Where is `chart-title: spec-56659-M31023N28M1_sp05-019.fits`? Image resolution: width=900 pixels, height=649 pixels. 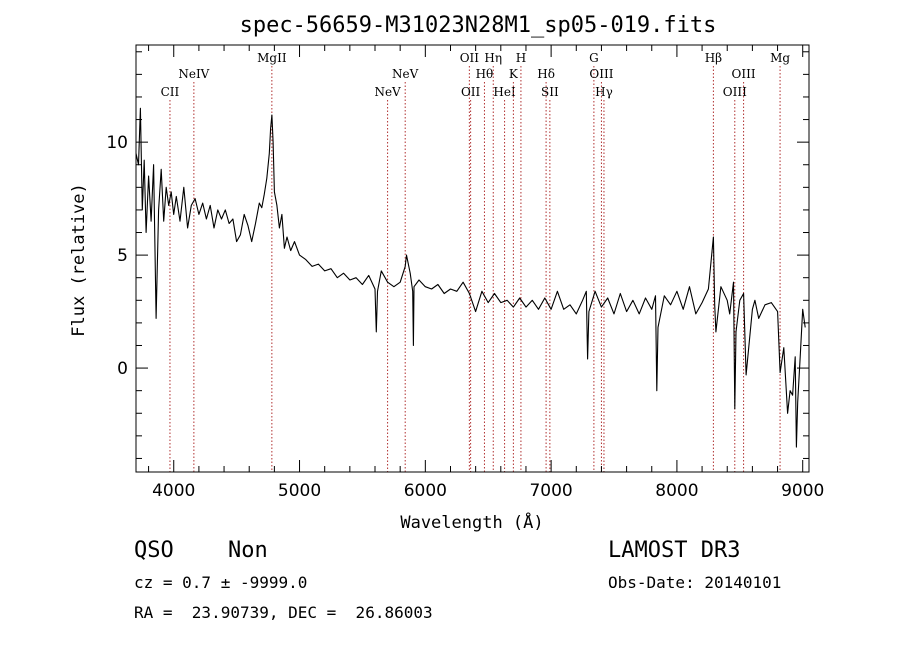 chart-title: spec-56659-M31023N28M1_sp05-019.fits is located at coordinates (478, 25).